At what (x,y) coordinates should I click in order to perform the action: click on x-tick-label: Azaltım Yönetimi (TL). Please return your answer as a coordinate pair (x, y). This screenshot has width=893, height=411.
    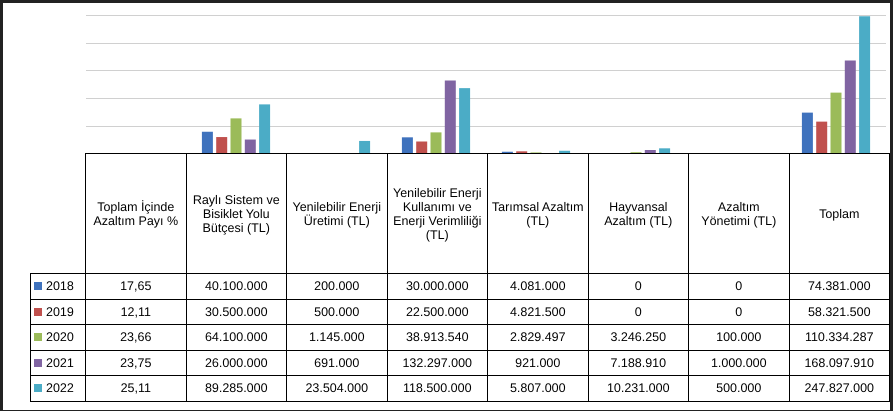
    Looking at the image, I should click on (738, 214).